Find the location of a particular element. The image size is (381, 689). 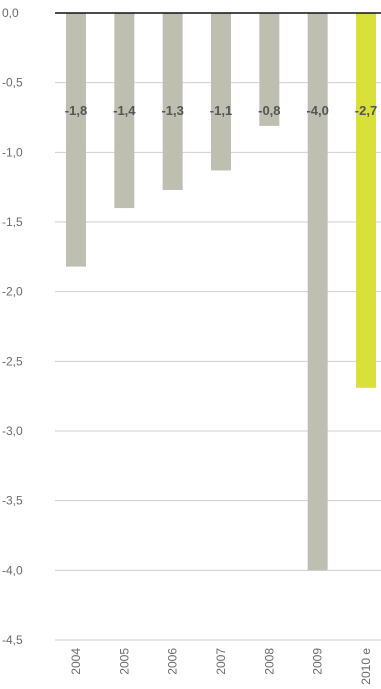

y-tick-label: -1,0 is located at coordinates (12, 152).